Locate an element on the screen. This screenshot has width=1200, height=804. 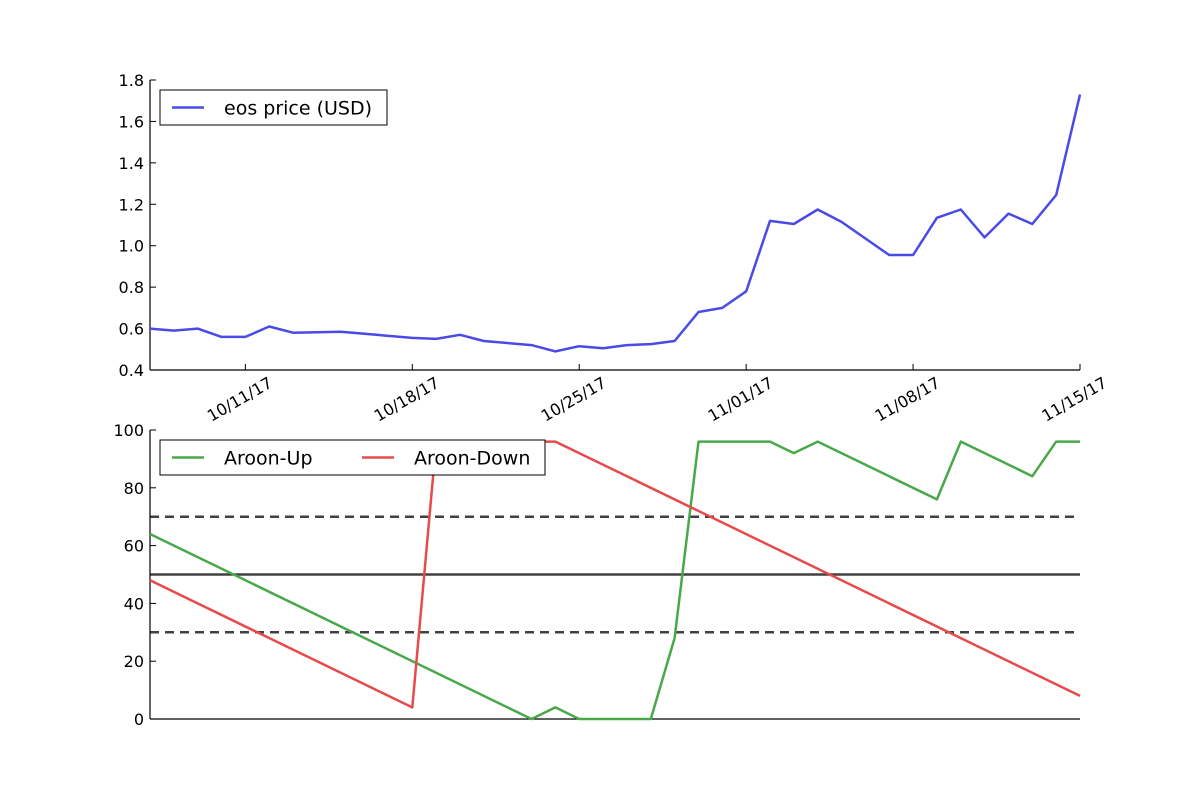
y-tick-label: 1.4 is located at coordinates (131, 163).